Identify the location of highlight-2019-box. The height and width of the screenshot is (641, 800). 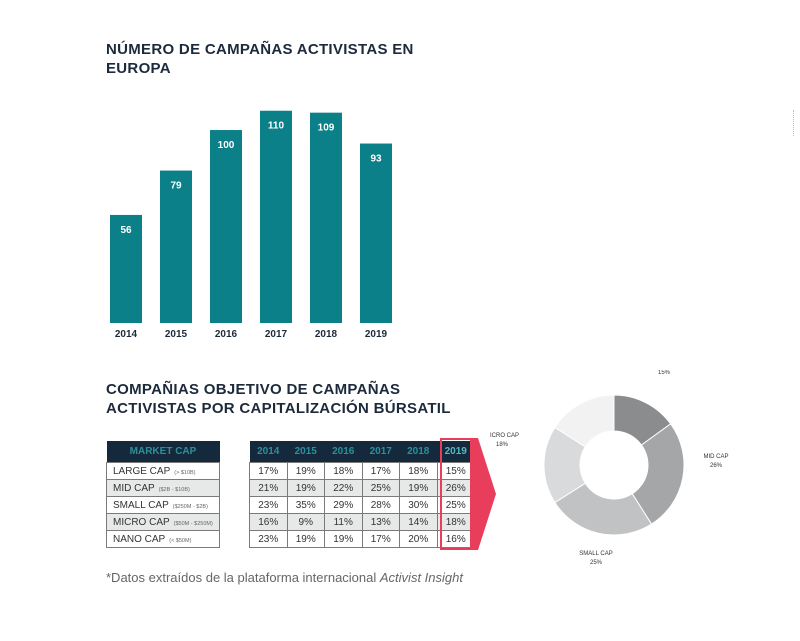
(456, 494).